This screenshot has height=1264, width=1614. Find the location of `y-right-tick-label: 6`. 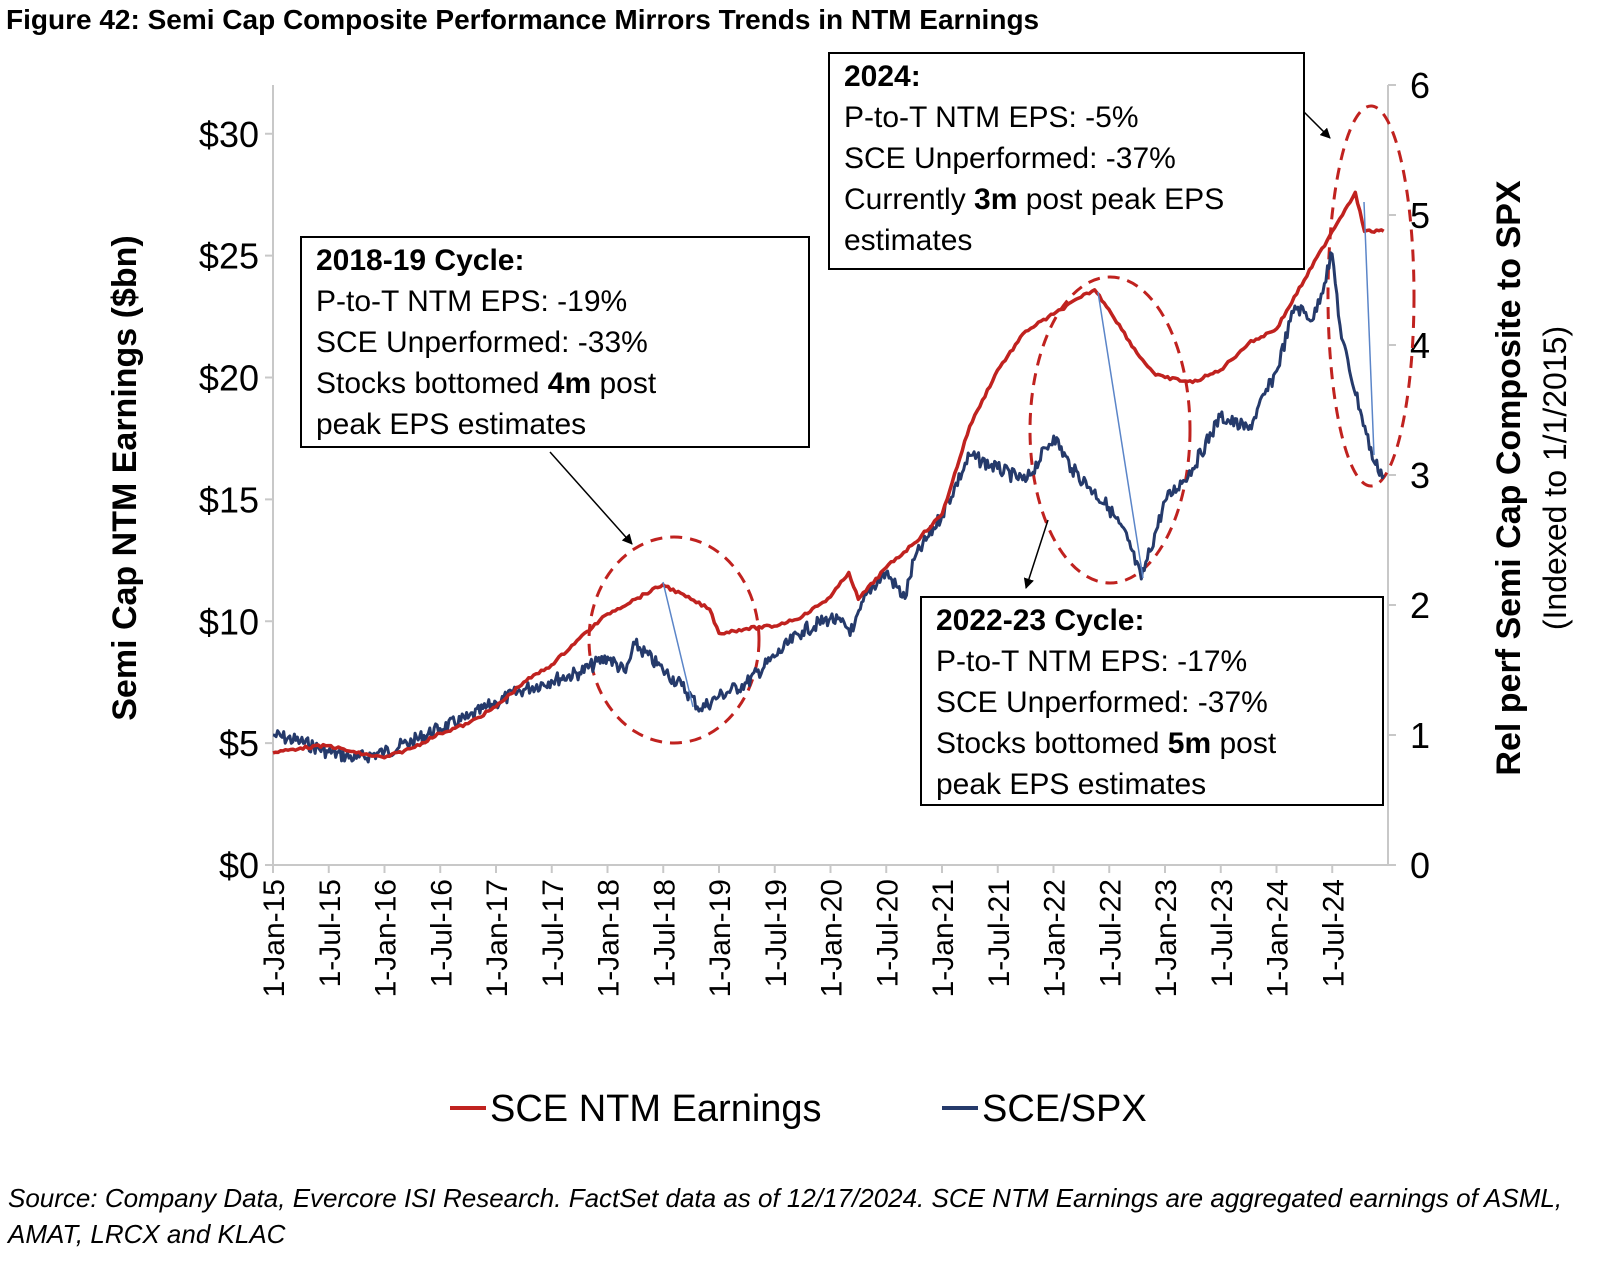

y-right-tick-label: 6 is located at coordinates (1420, 85).